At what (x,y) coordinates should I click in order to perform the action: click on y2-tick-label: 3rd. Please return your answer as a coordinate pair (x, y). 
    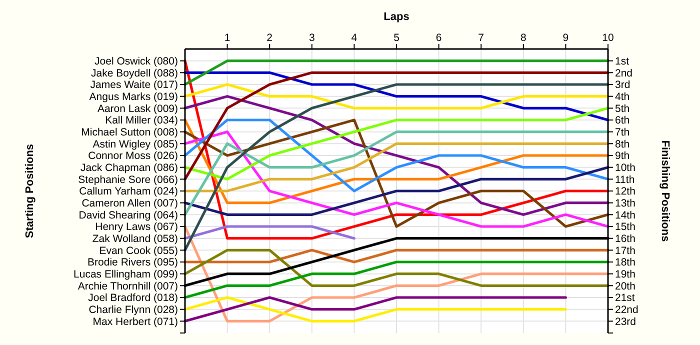
    Looking at the image, I should click on (622, 85).